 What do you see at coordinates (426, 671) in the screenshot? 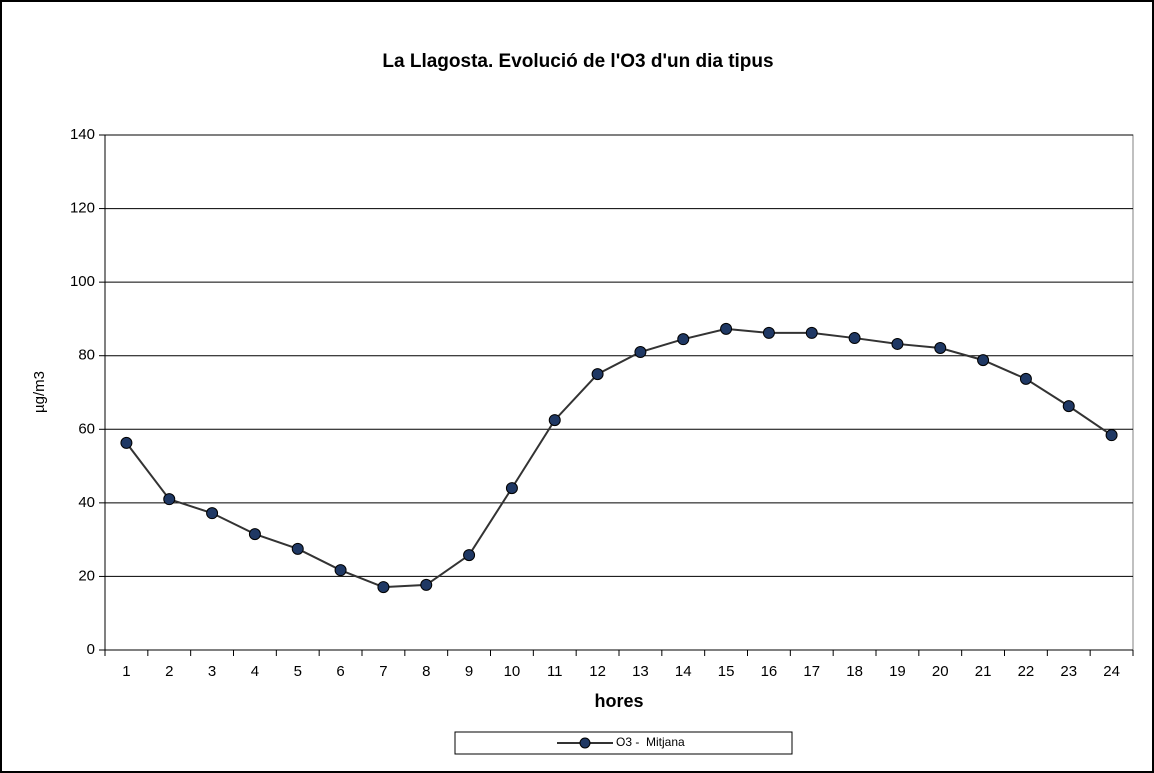
I see `x-tick-label: 8` at bounding box center [426, 671].